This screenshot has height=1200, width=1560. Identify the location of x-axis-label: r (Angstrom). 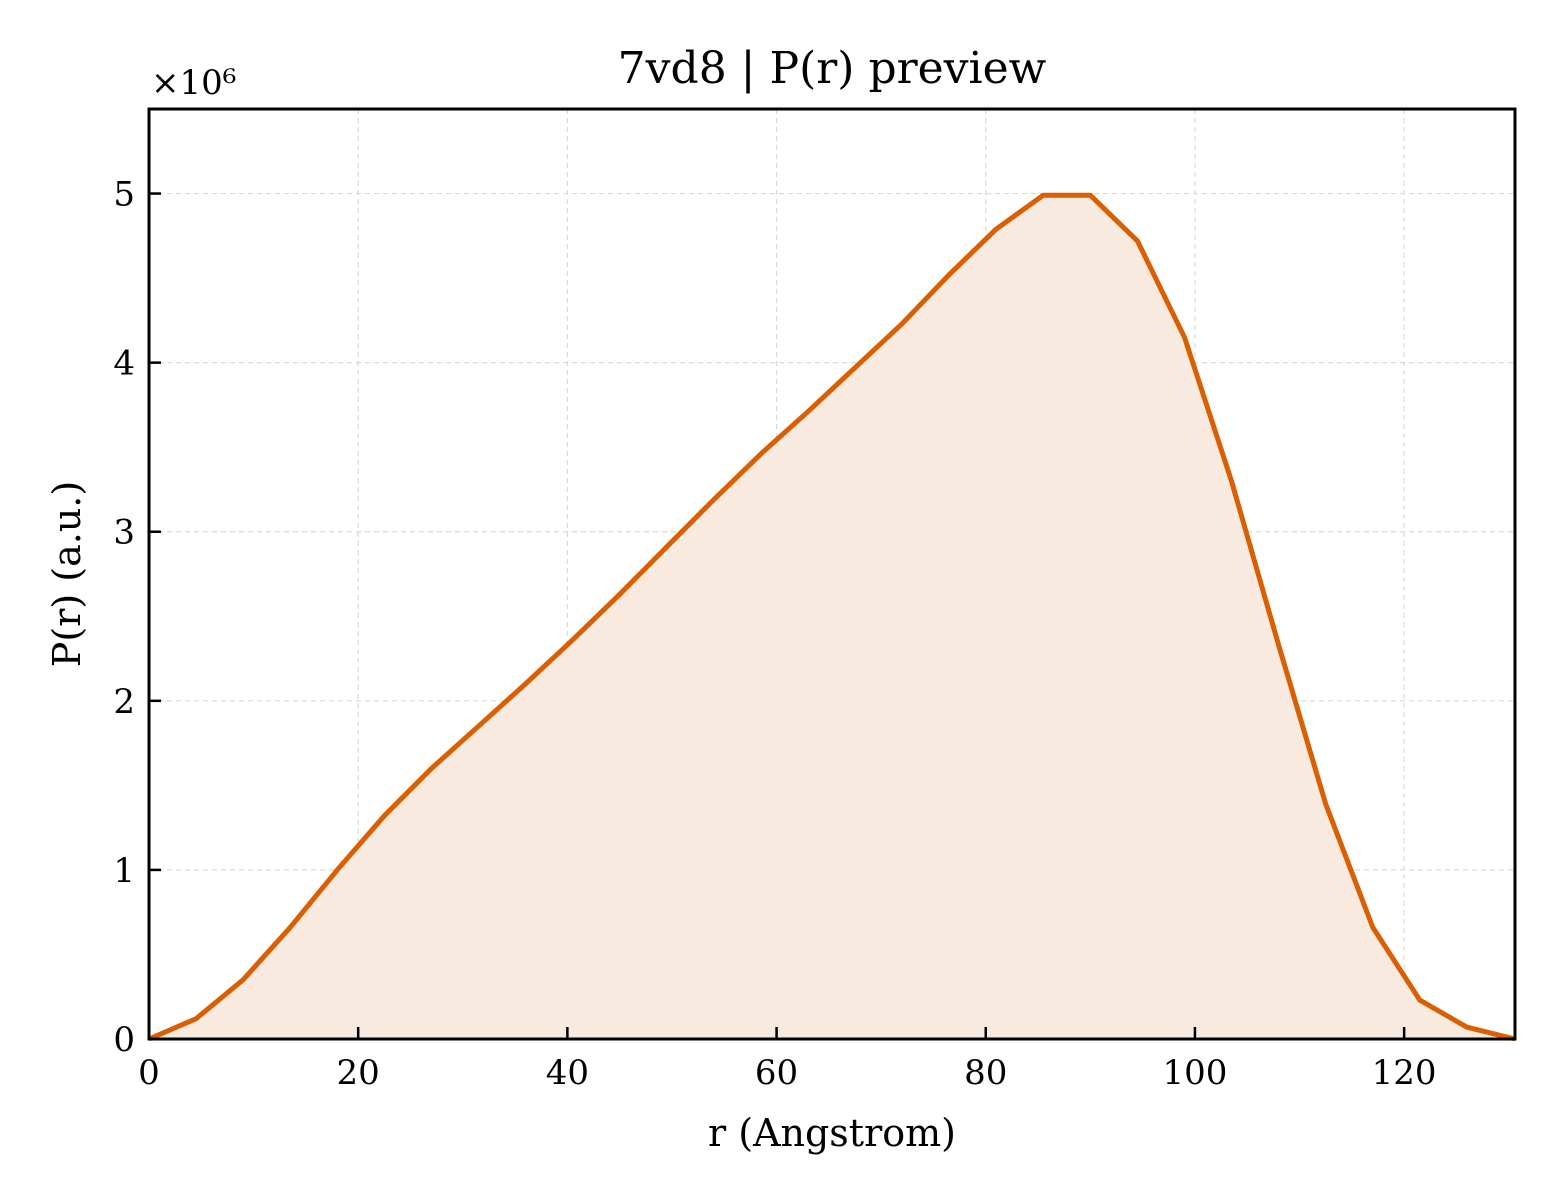
(832, 1133).